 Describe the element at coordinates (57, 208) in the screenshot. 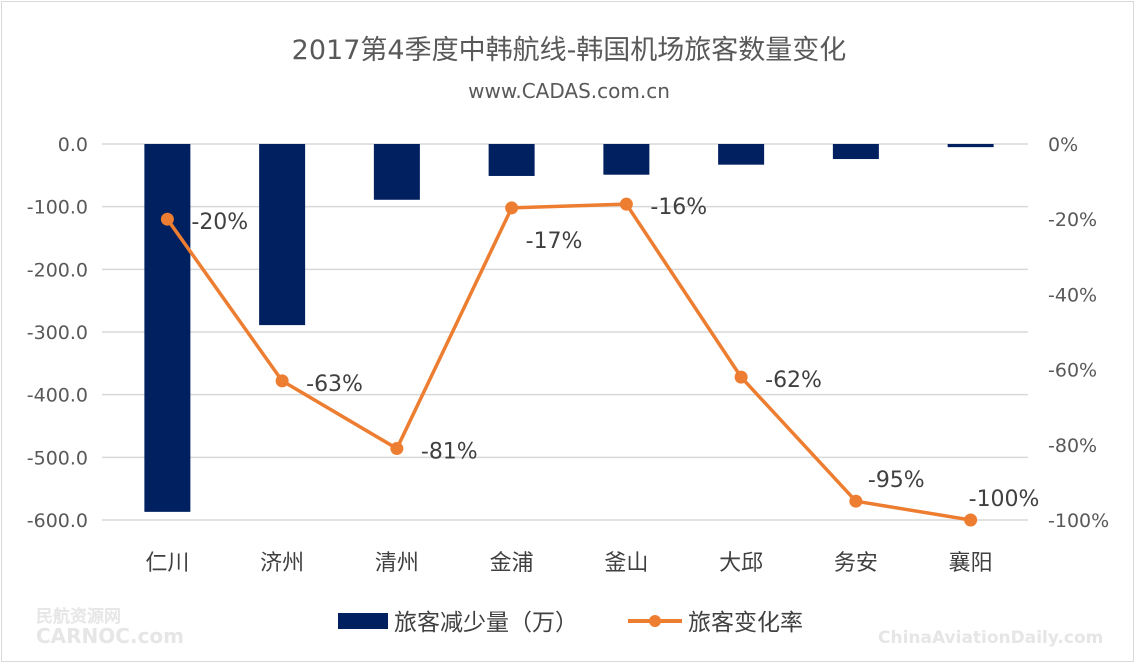

I see `left-tick-label: -100.0` at that location.